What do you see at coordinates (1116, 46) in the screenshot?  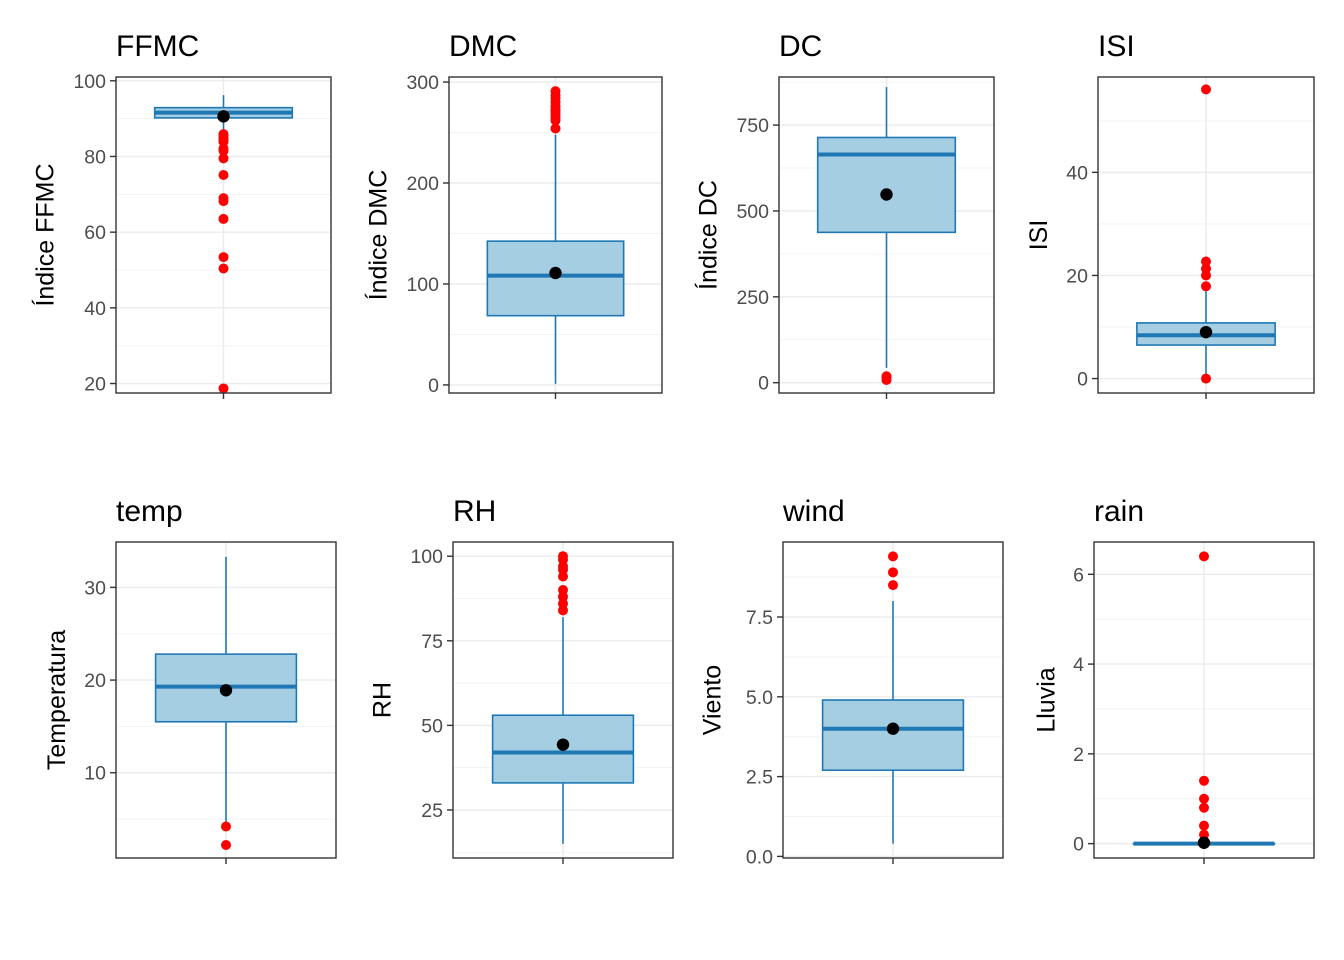 I see `panel-title: ISI` at bounding box center [1116, 46].